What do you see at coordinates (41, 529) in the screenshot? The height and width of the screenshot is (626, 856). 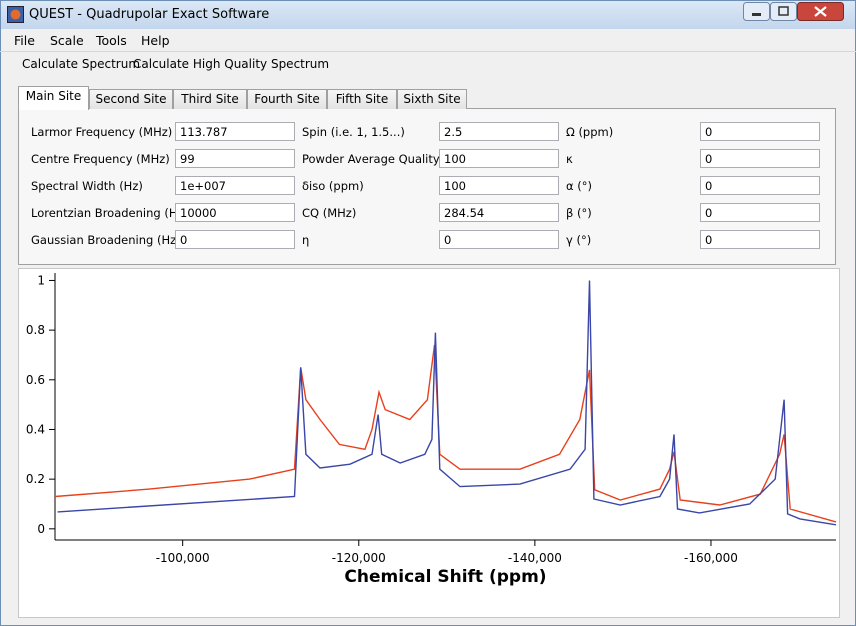 I see `y-tick-label: 0` at bounding box center [41, 529].